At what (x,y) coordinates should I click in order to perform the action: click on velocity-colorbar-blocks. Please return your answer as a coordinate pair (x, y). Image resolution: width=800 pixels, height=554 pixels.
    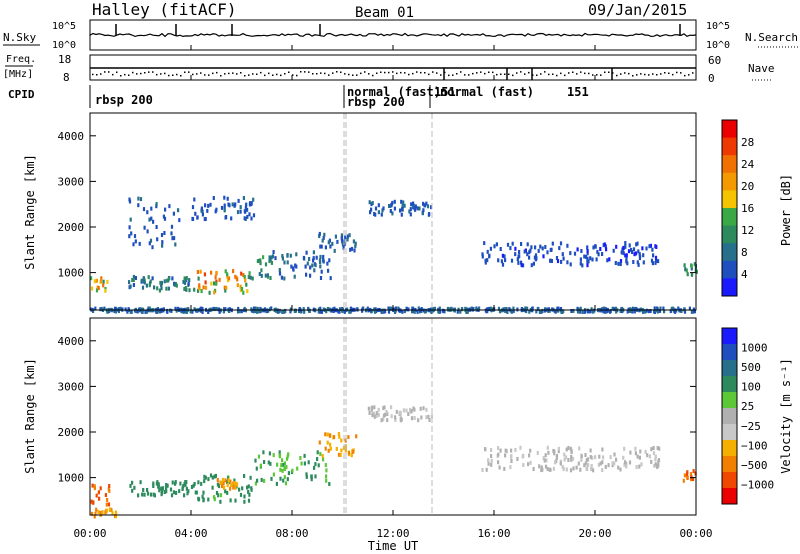
    Looking at the image, I should click on (729, 416).